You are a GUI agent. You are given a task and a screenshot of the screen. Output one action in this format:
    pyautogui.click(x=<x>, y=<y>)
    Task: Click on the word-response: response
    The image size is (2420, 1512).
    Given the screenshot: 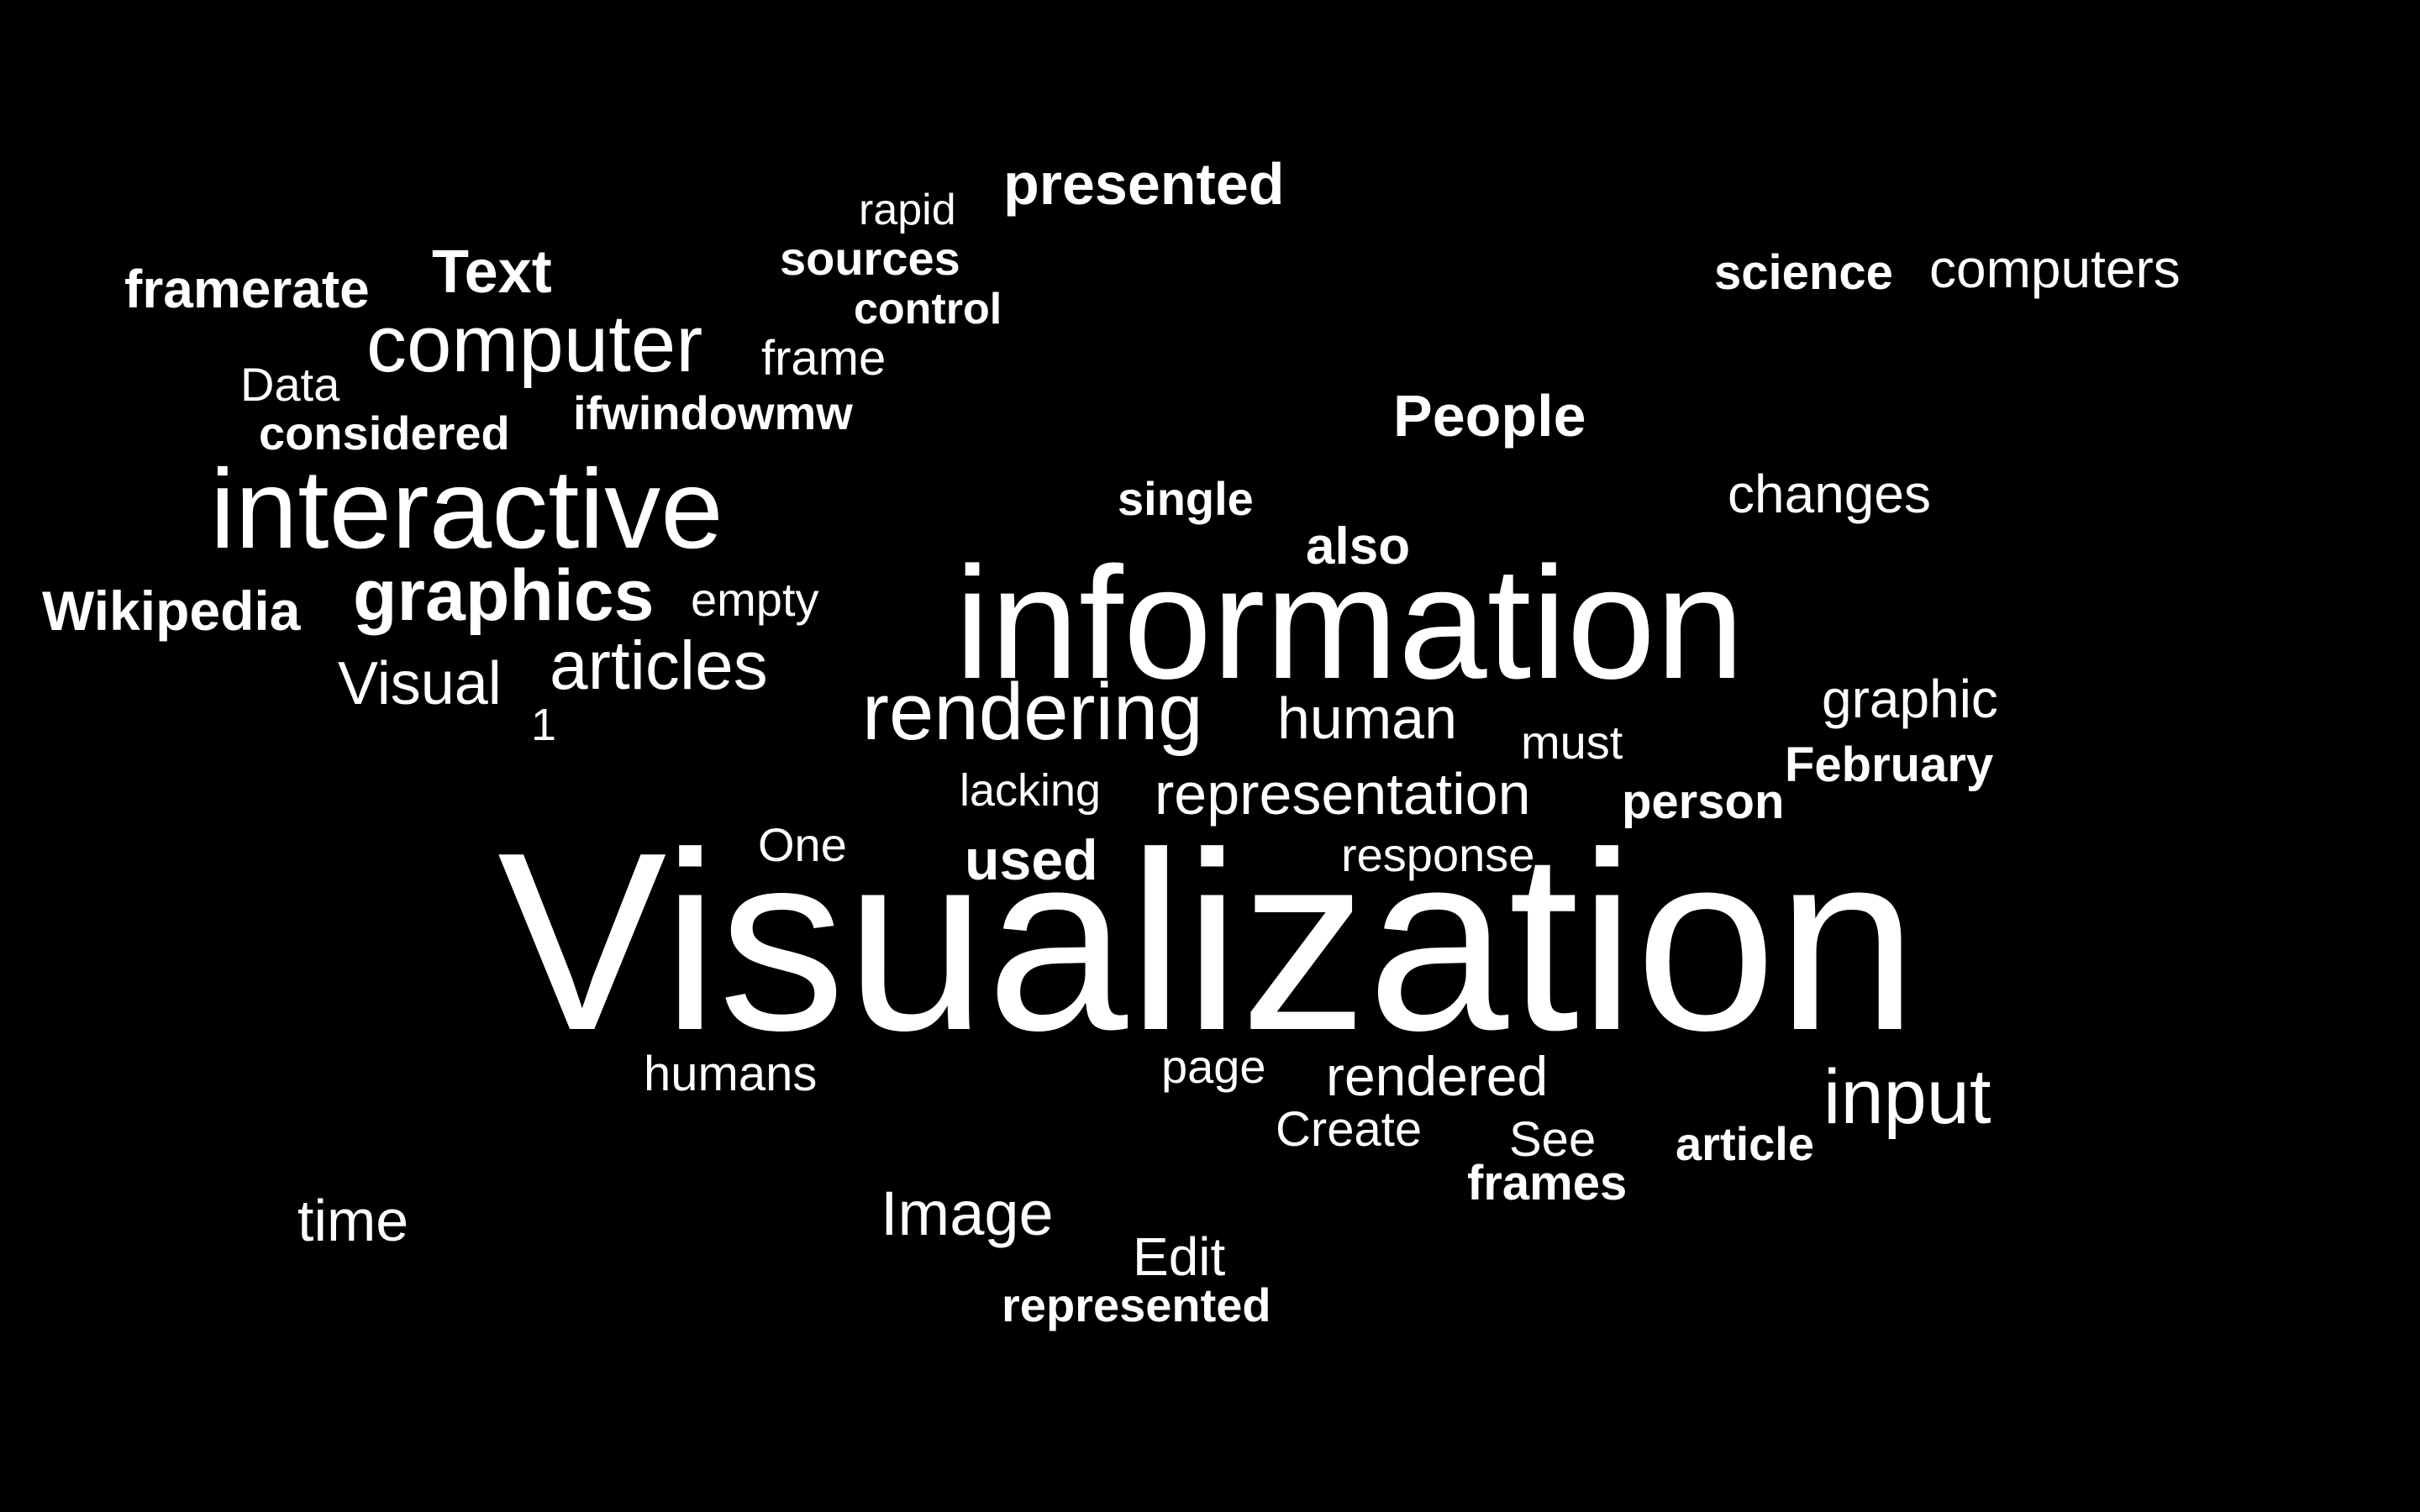 What is the action you would take?
    pyautogui.click(x=1438, y=854)
    